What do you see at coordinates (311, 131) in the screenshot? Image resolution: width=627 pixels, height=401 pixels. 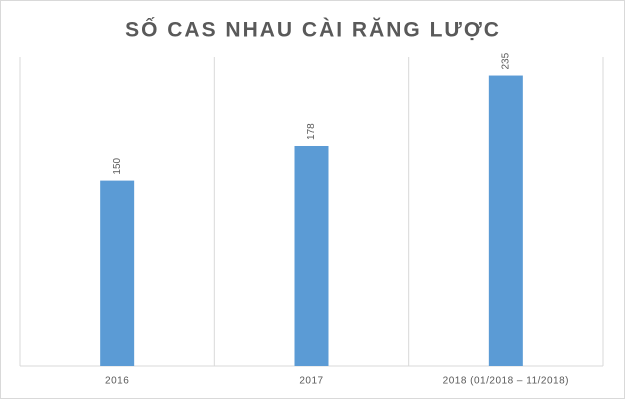 I see `data-label: 178` at bounding box center [311, 131].